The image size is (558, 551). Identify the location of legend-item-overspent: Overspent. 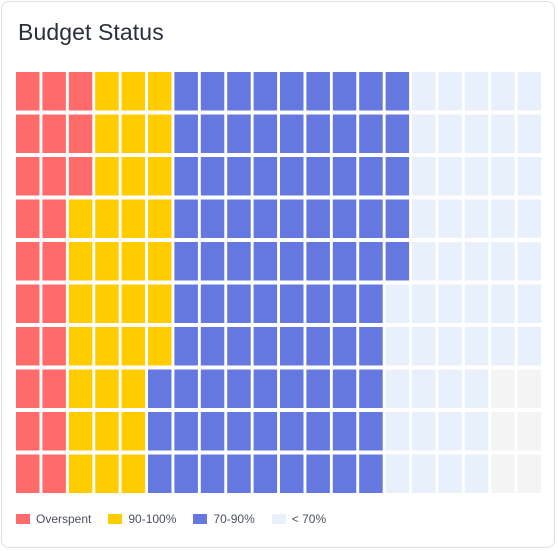
(53, 519).